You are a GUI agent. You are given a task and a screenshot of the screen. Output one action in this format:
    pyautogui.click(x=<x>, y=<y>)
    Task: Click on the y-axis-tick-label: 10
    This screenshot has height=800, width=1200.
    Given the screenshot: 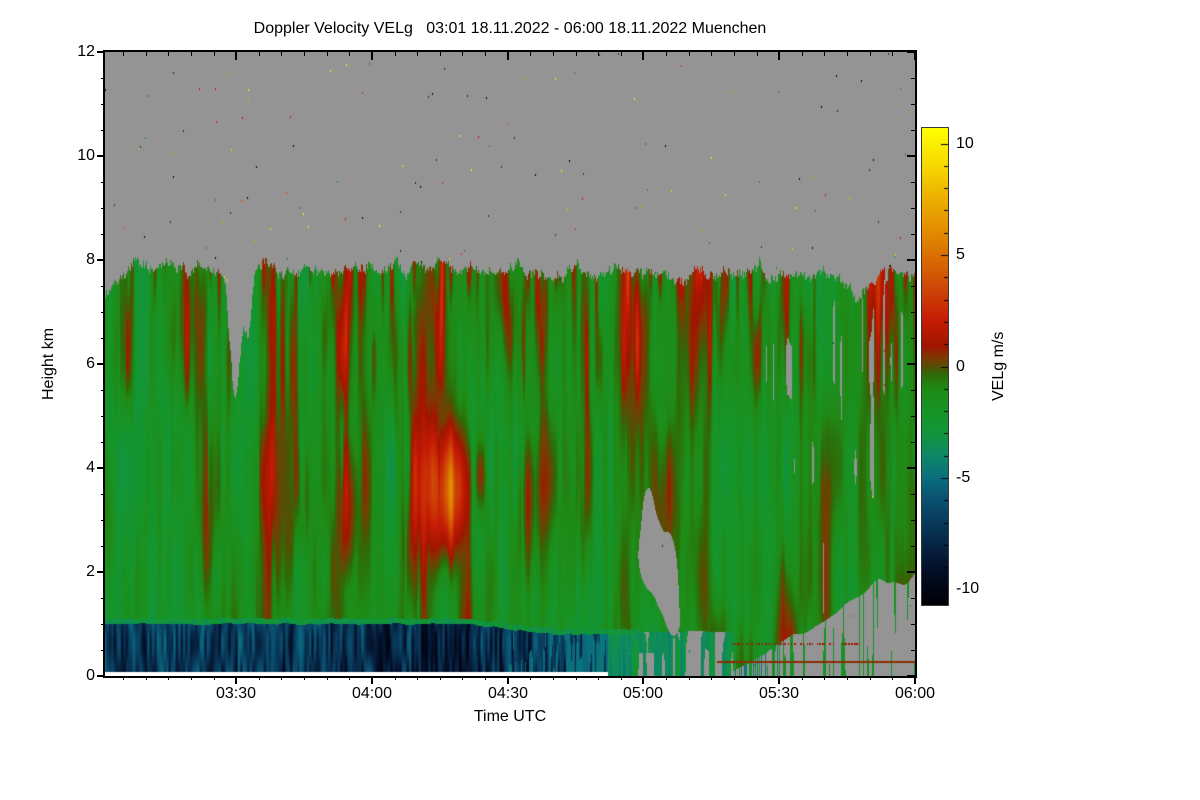 What is the action you would take?
    pyautogui.click(x=86, y=155)
    